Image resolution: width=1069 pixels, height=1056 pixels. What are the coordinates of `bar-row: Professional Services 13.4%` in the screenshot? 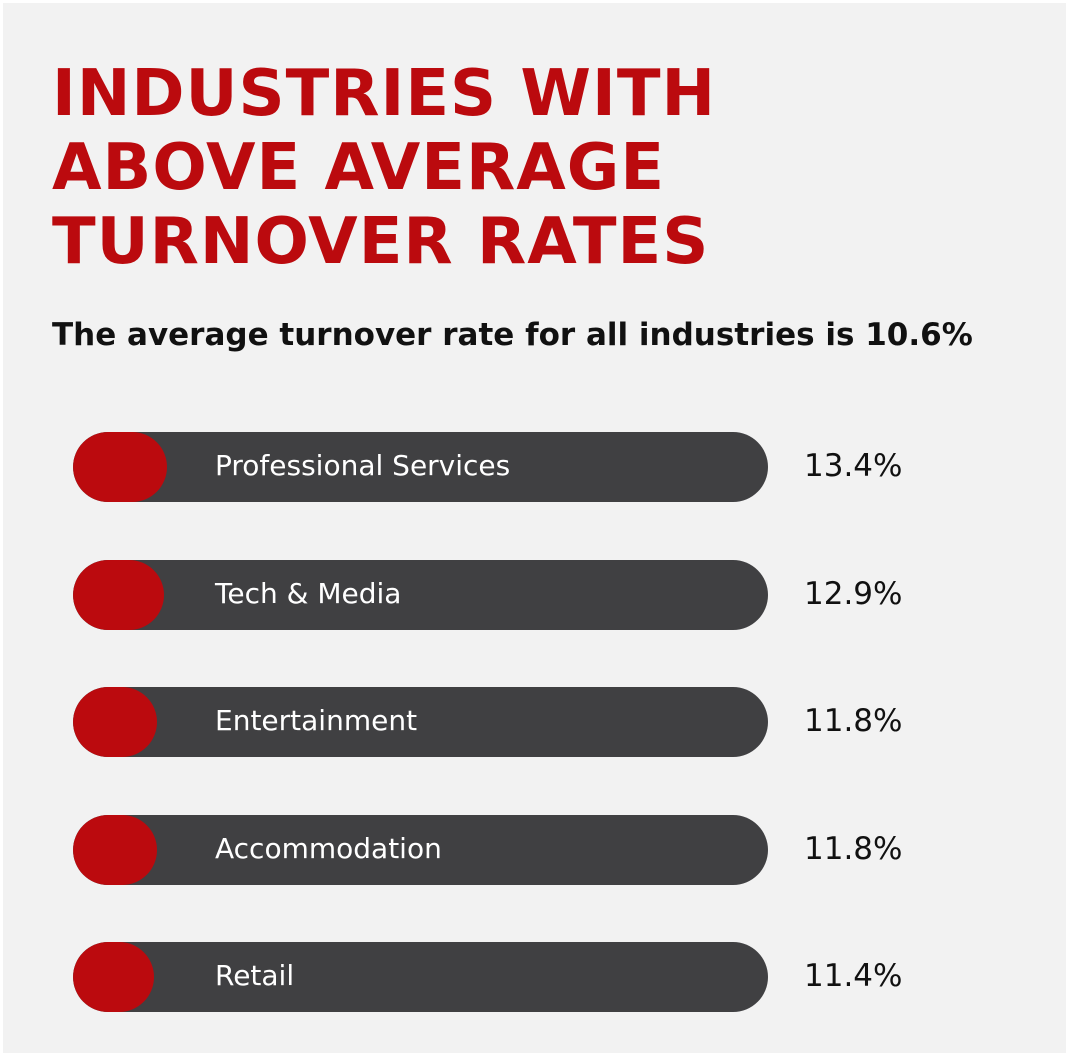 It's located at (523, 467).